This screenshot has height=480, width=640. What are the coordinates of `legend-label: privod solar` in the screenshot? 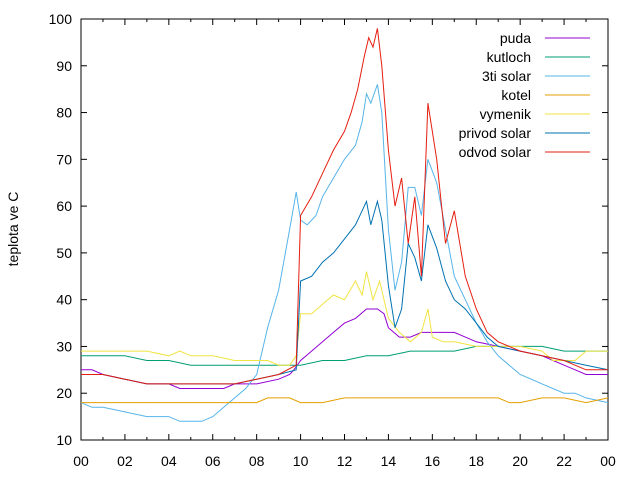 It's located at (495, 133).